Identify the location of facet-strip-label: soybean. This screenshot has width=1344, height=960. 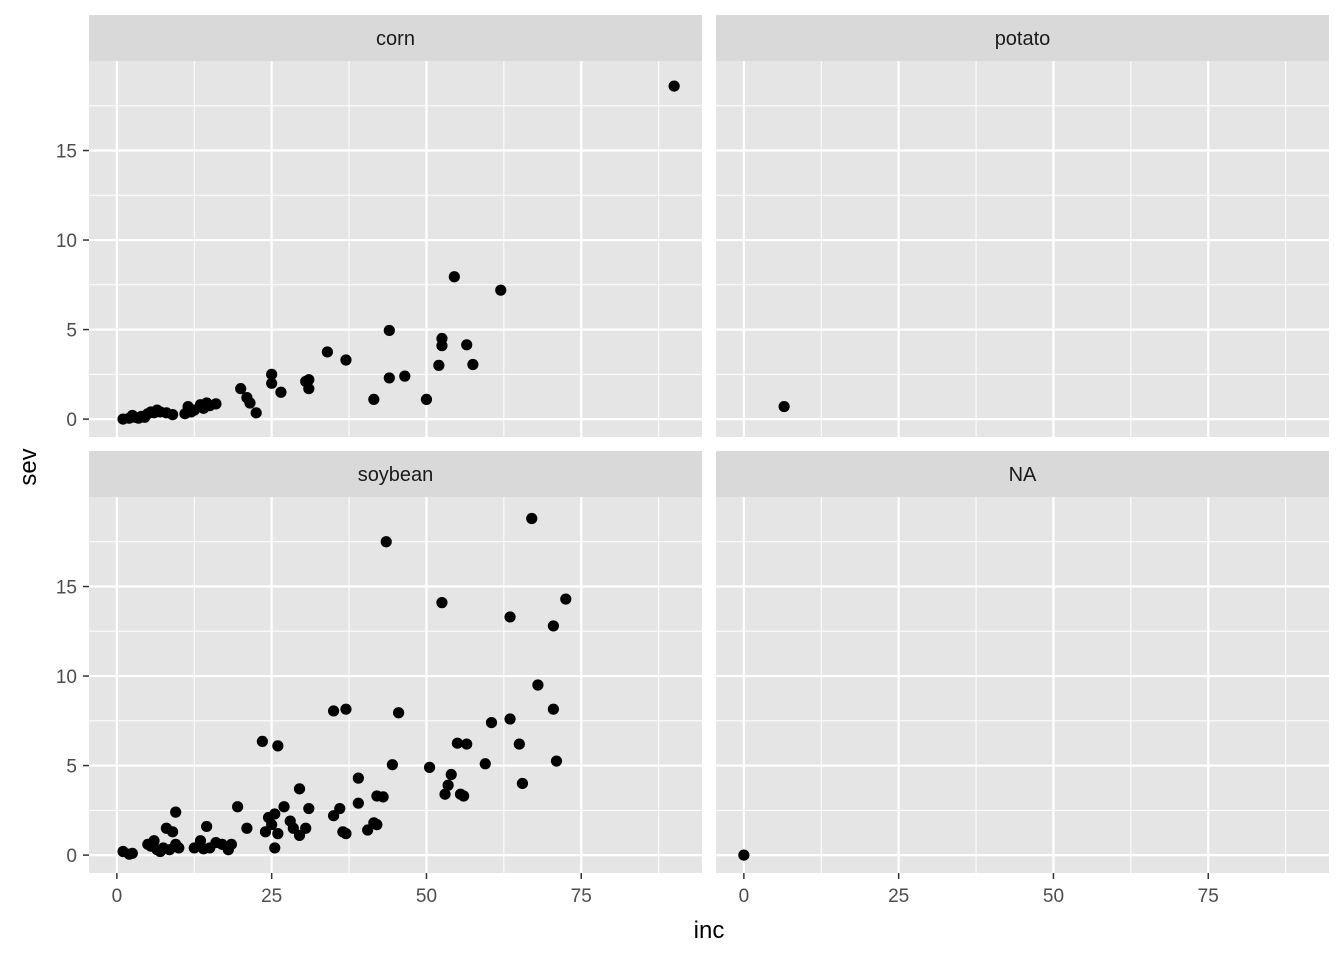
(396, 475).